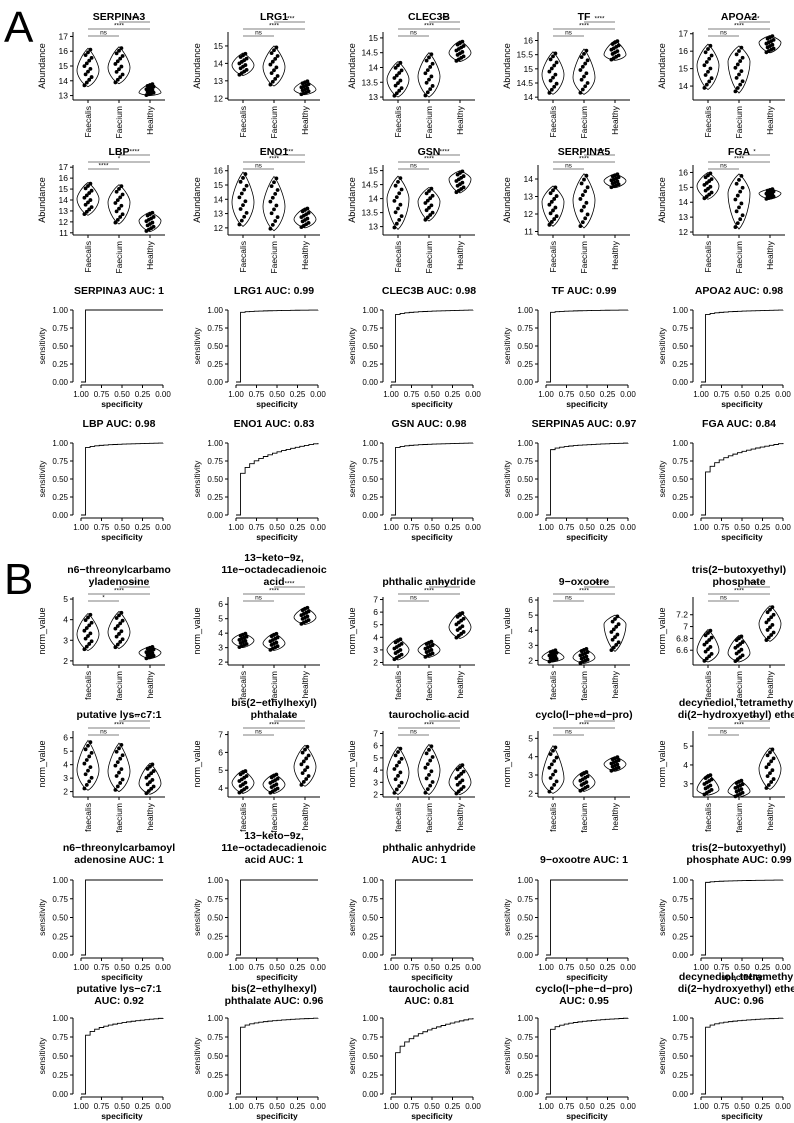 This screenshot has width=794, height=1123. I want to click on plot-title: SERPINA5 AUC: 0.97, so click(584, 424).